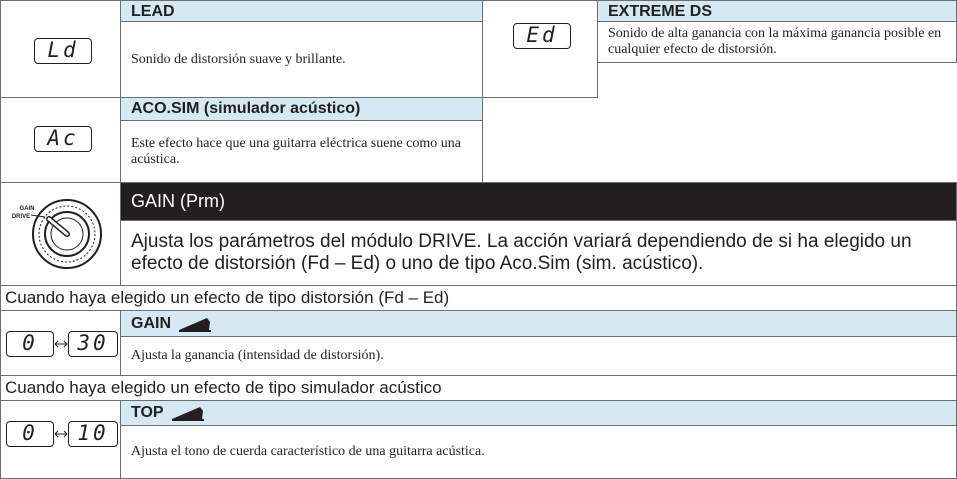 Image resolution: width=957 pixels, height=479 pixels. Describe the element at coordinates (301, 109) in the screenshot. I see `effect-name: ACO.SIM (simulador acústico)` at that location.